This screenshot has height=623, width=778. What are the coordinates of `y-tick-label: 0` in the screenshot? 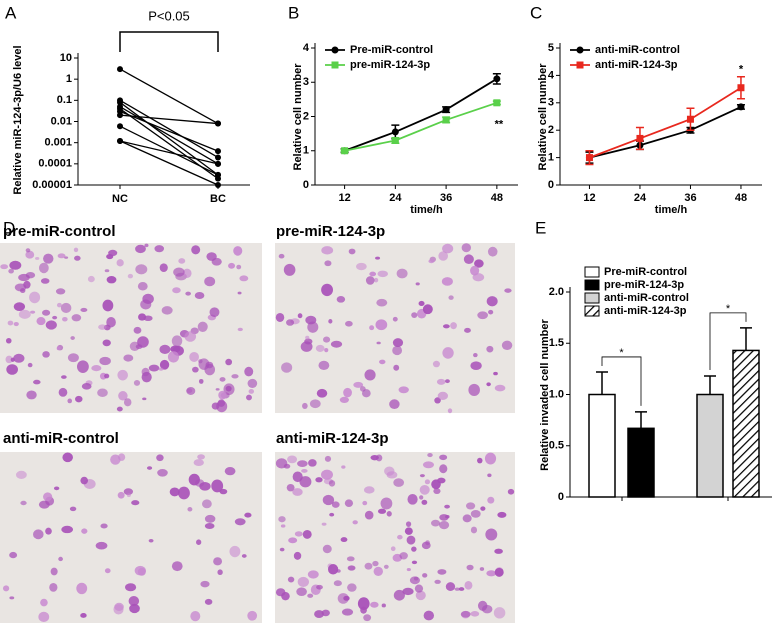 It's located at (551, 185).